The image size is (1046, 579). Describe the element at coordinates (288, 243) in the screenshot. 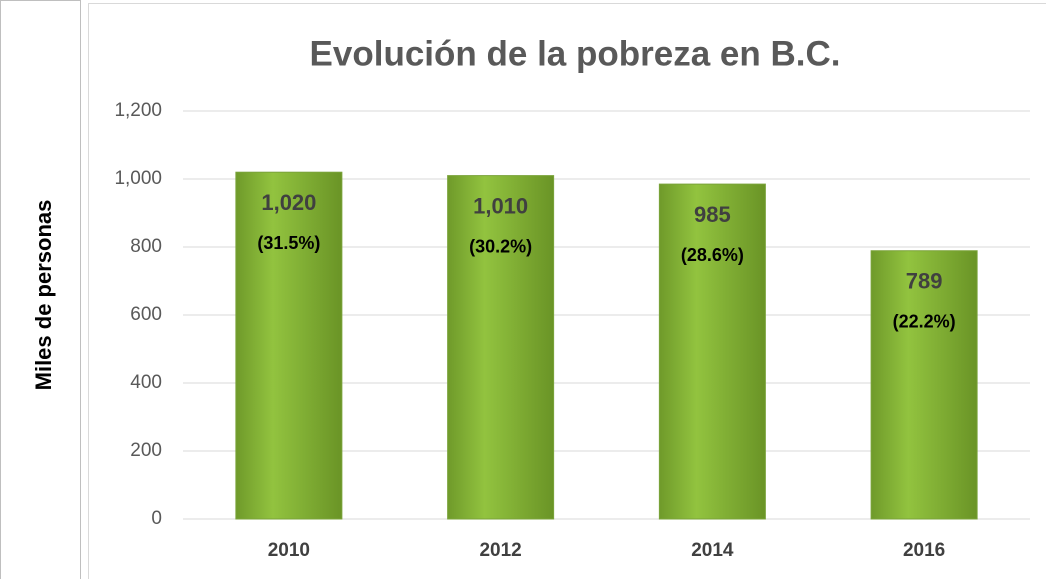

I see `share-label: (31.5%)` at that location.